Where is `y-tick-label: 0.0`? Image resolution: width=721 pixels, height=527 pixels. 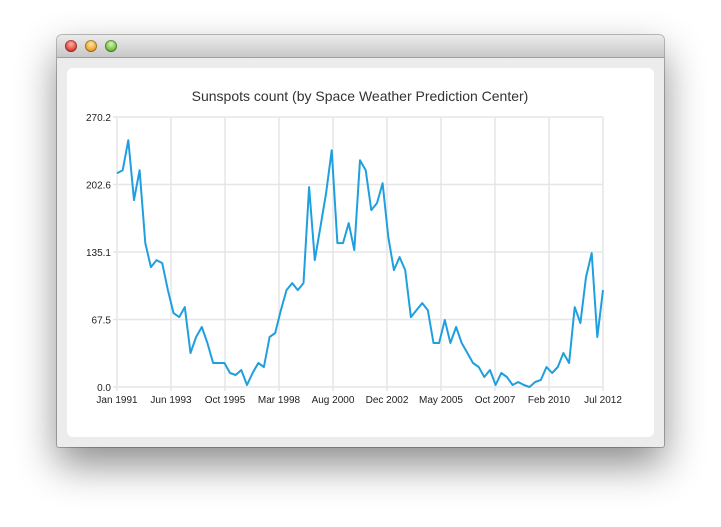 y-tick-label: 0.0 is located at coordinates (104, 388).